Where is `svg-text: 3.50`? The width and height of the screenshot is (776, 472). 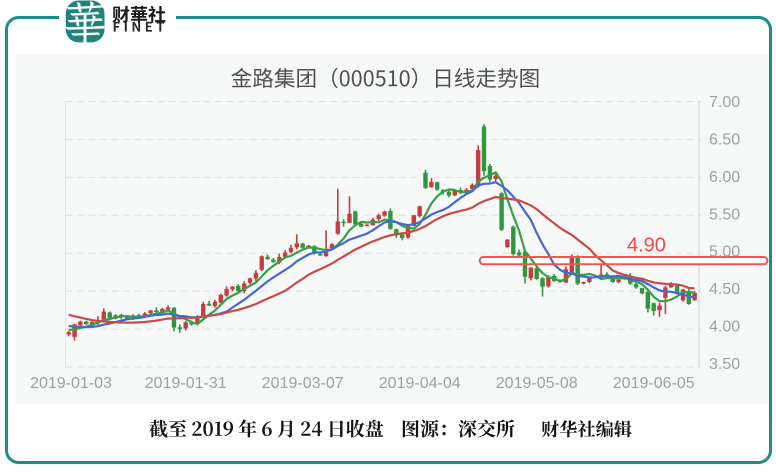 svg-text: 3.50 is located at coordinates (724, 364).